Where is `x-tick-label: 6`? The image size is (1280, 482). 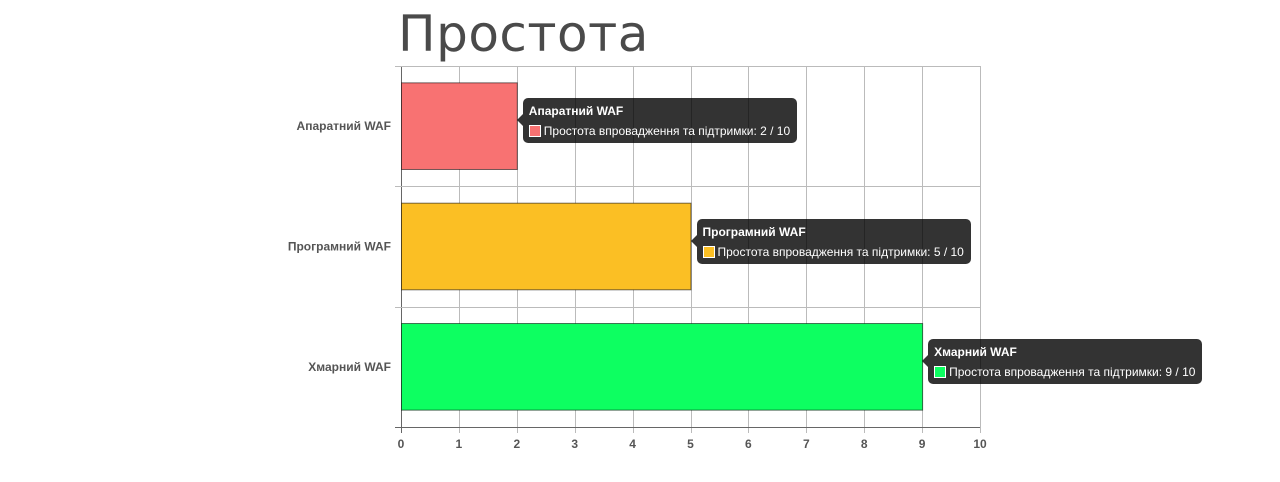
x-tick-label: 6 is located at coordinates (748, 444).